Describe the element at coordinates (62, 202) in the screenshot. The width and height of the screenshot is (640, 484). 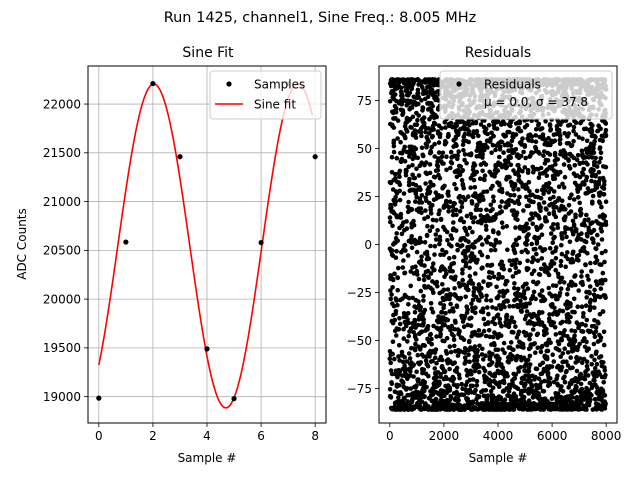
I see `sine-fit-ytick-label-4: 21000` at that location.